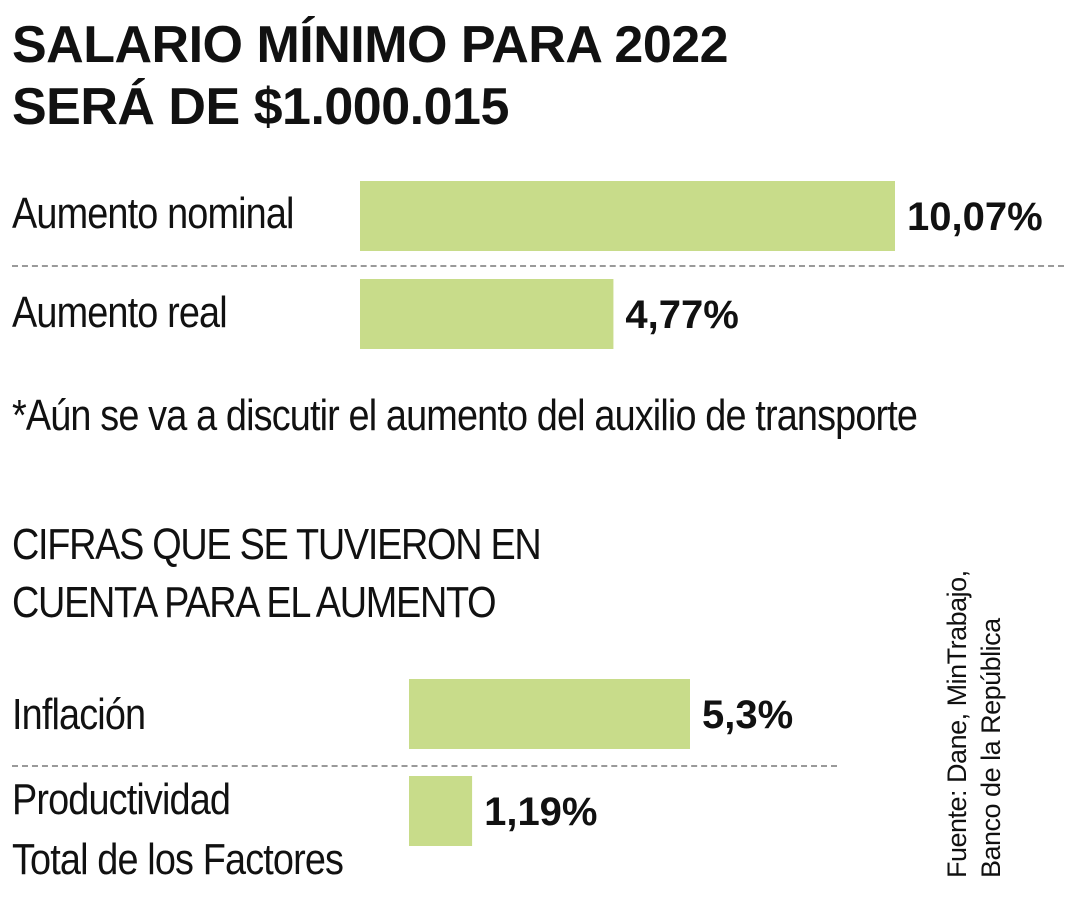 The height and width of the screenshot is (900, 1080). Describe the element at coordinates (370, 45) in the screenshot. I see `title-line-1: SALARIO MÍNIMO PARA 2022` at that location.